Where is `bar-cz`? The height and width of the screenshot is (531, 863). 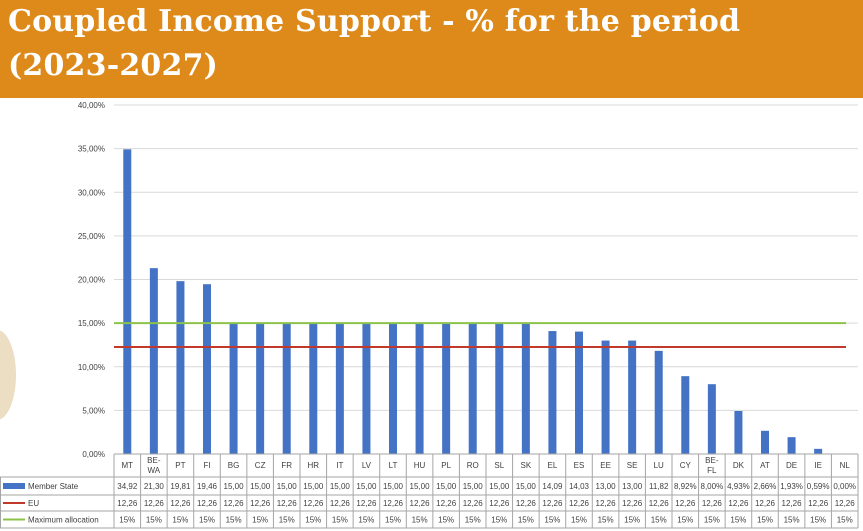
bar-cz is located at coordinates (260, 388).